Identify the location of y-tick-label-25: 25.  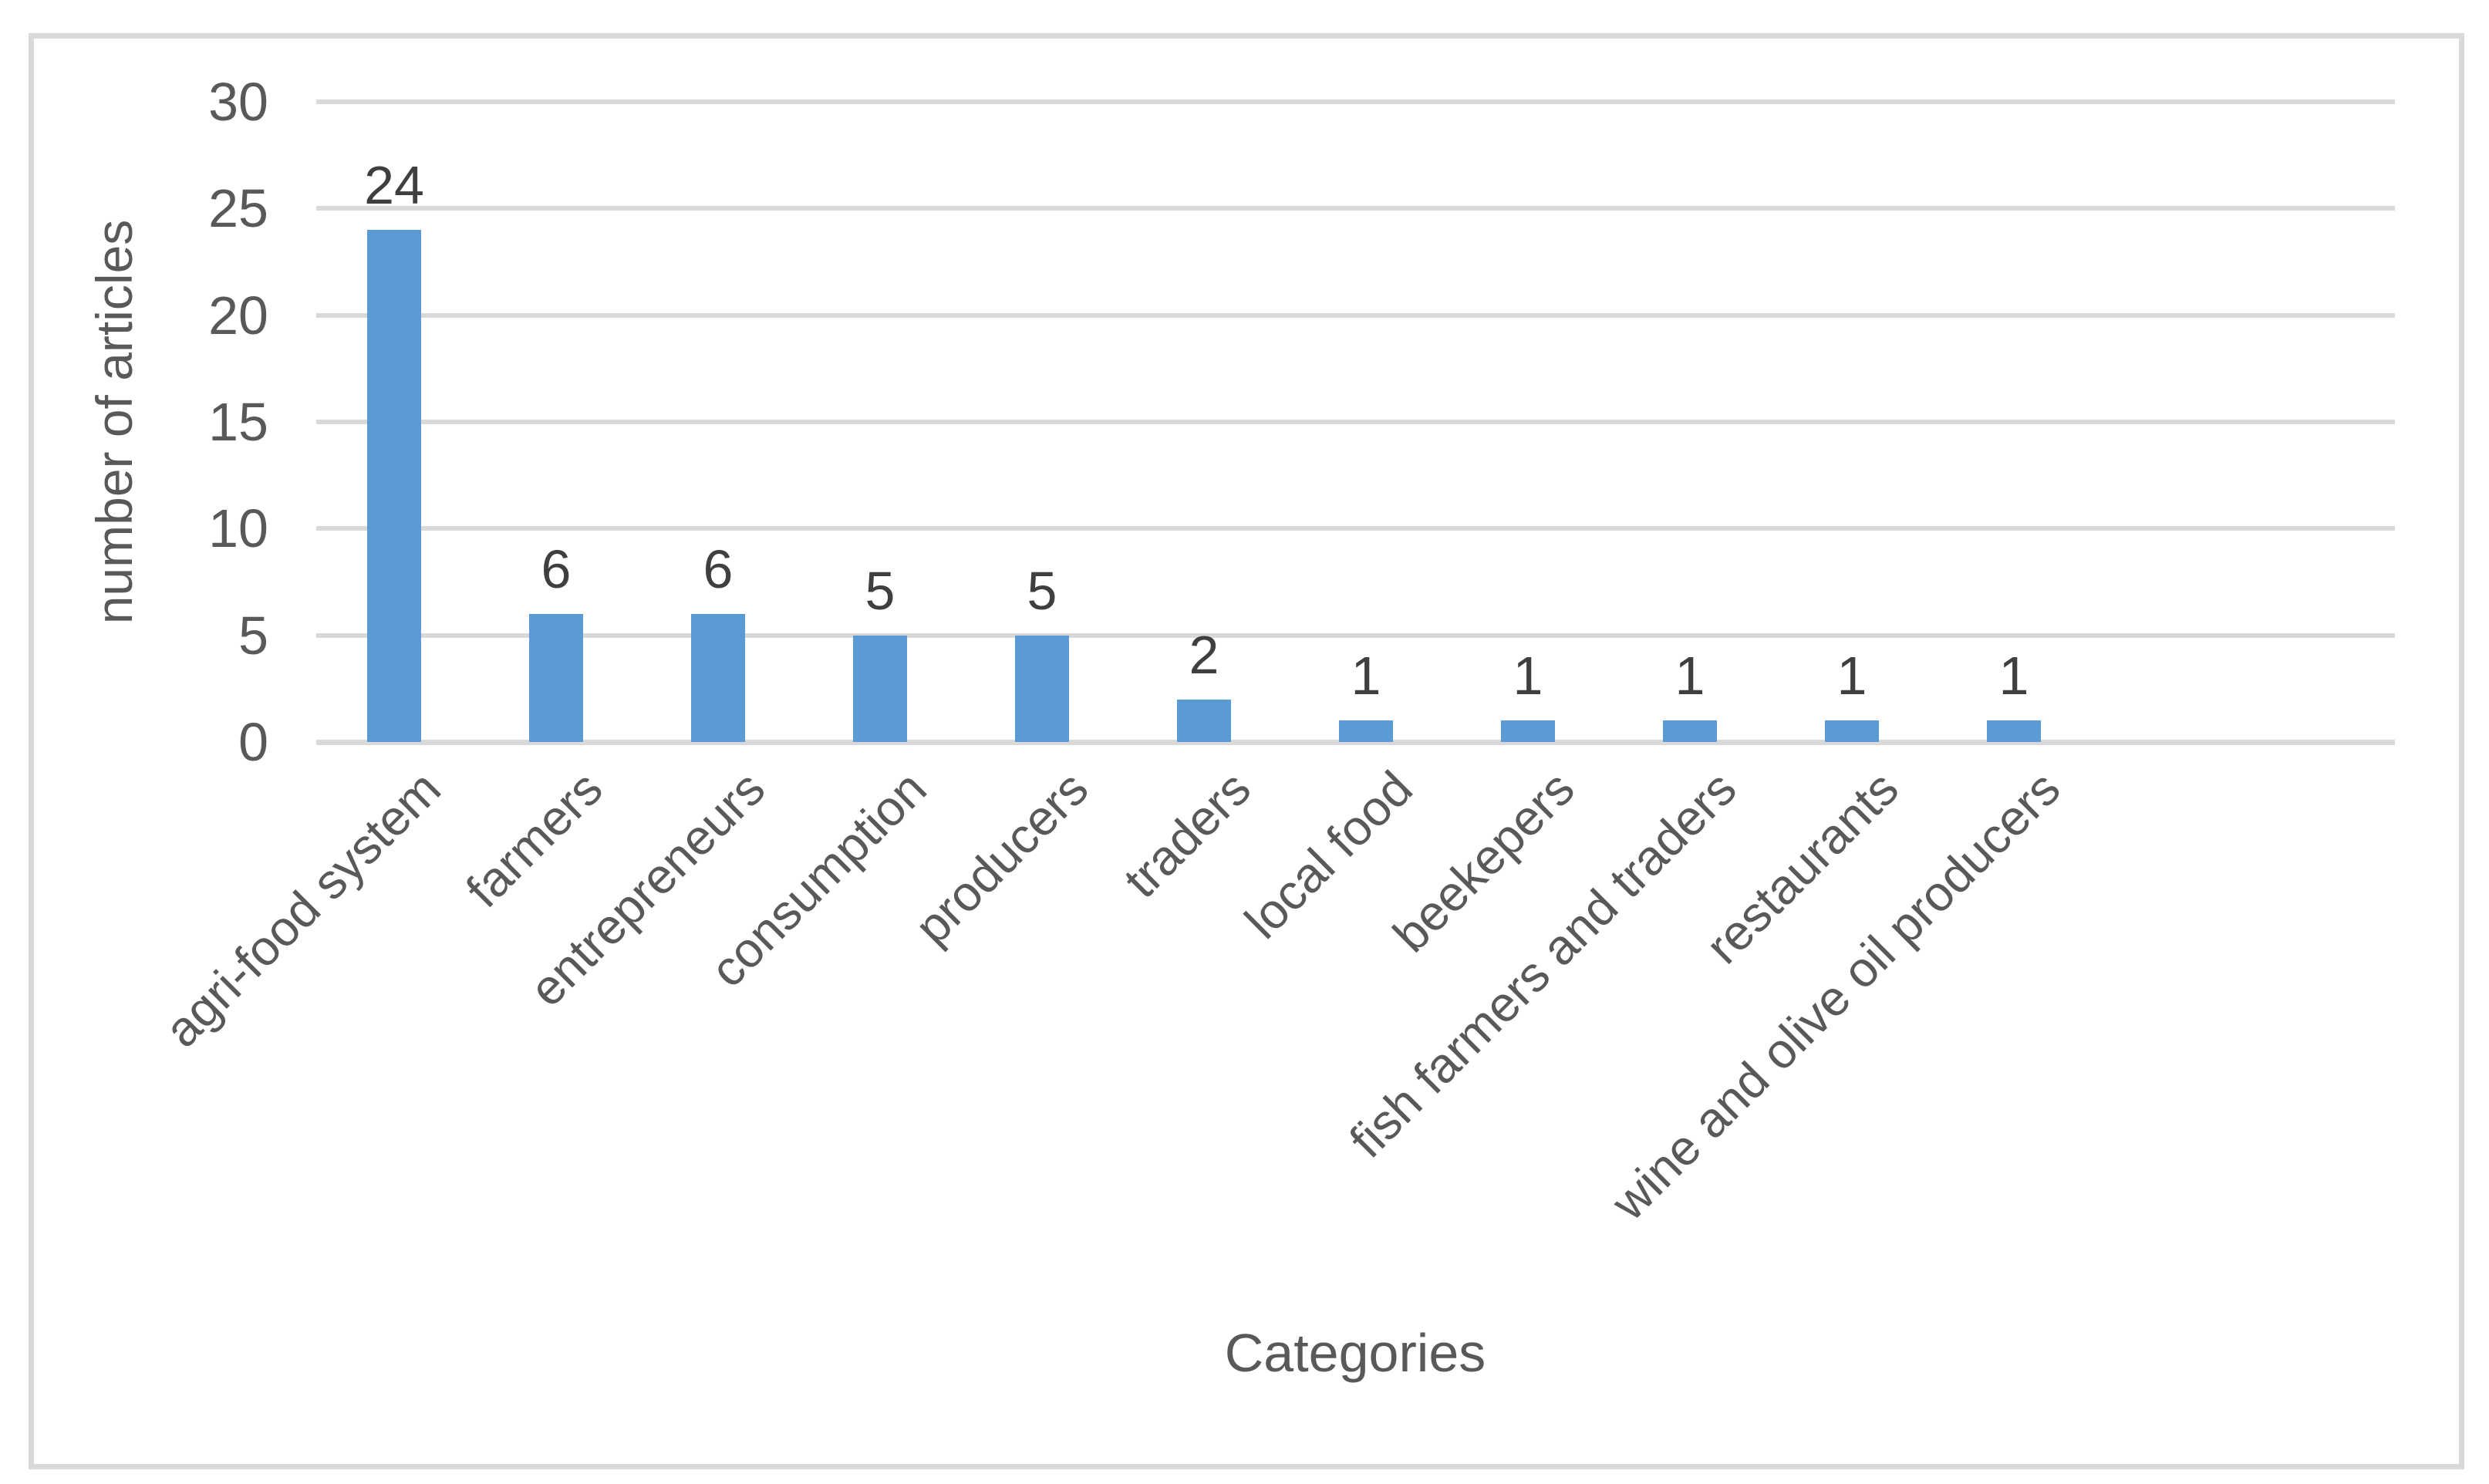
(238, 208).